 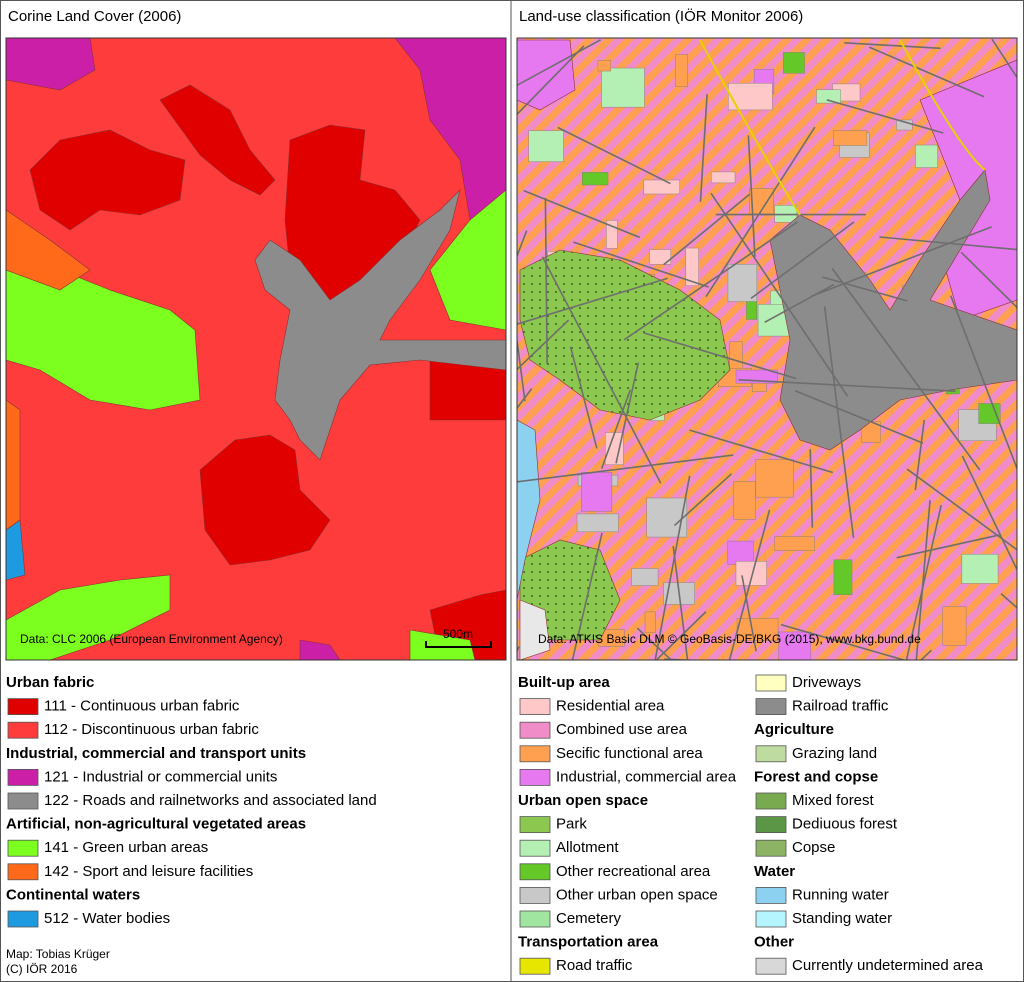 I want to click on legend-label: Mixed forest, so click(x=833, y=800).